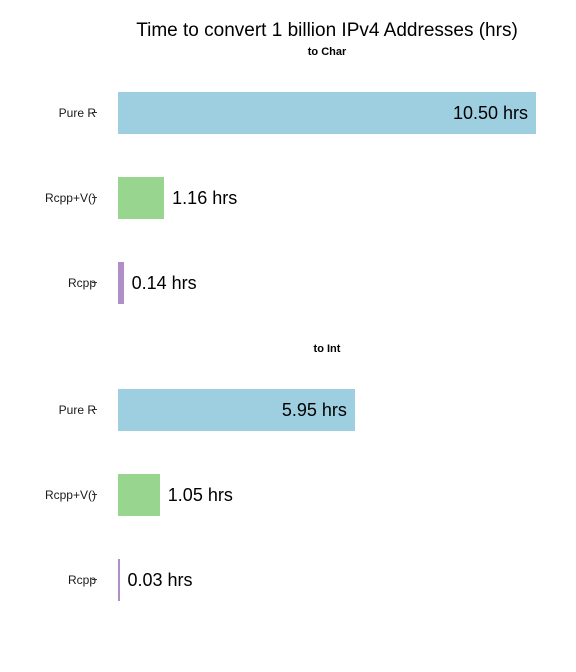 The width and height of the screenshot is (576, 672). I want to click on data-label: 1.05 hrs, so click(200, 495).